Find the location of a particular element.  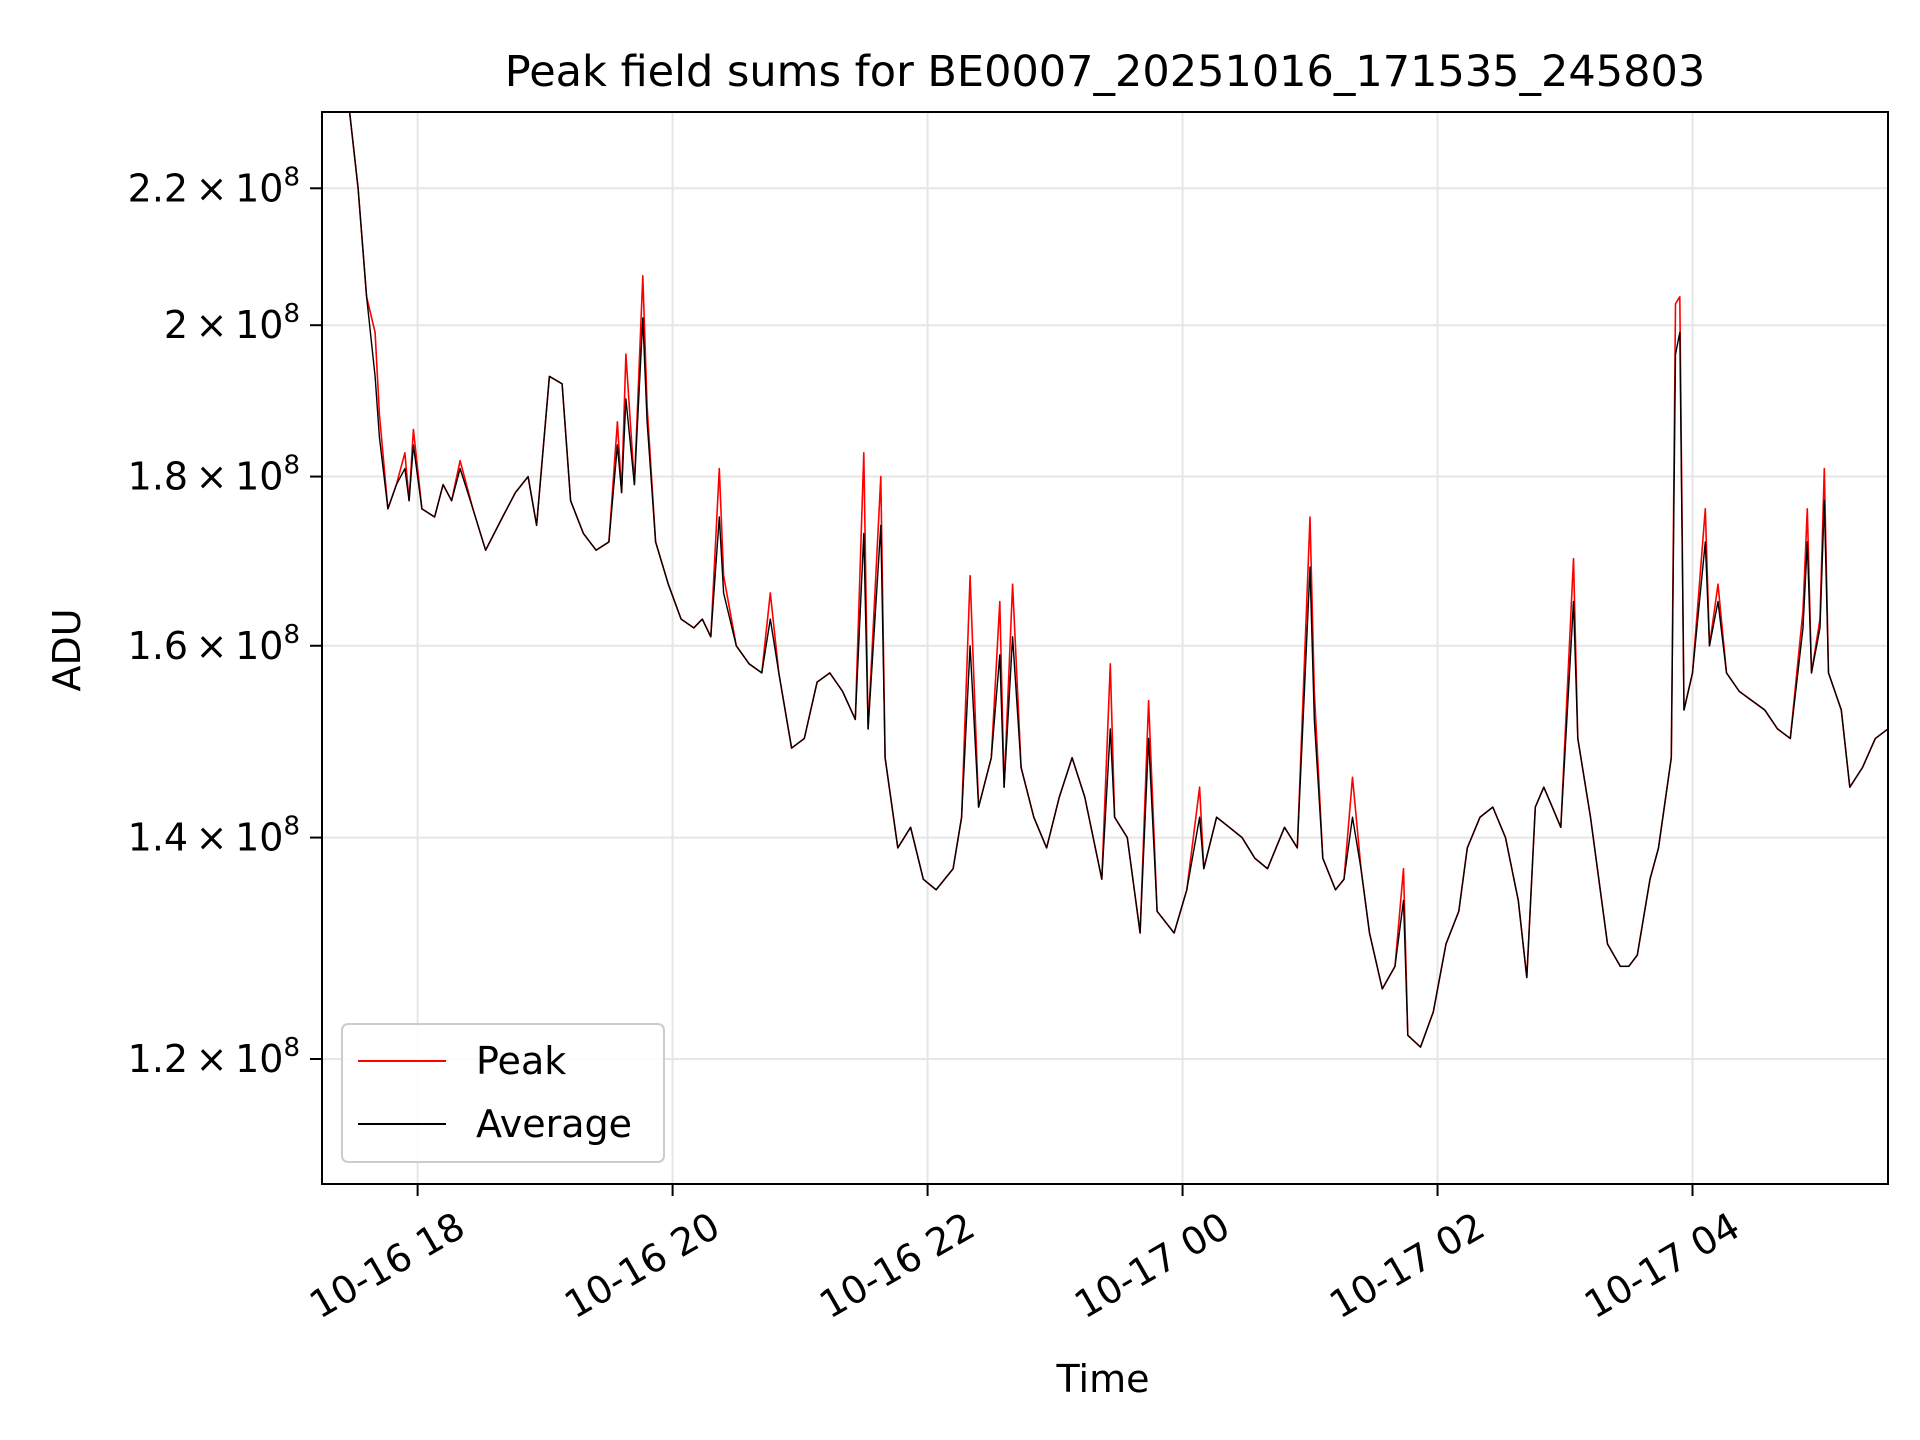

y-tick-label: 2 × 108 is located at coordinates (232, 323).